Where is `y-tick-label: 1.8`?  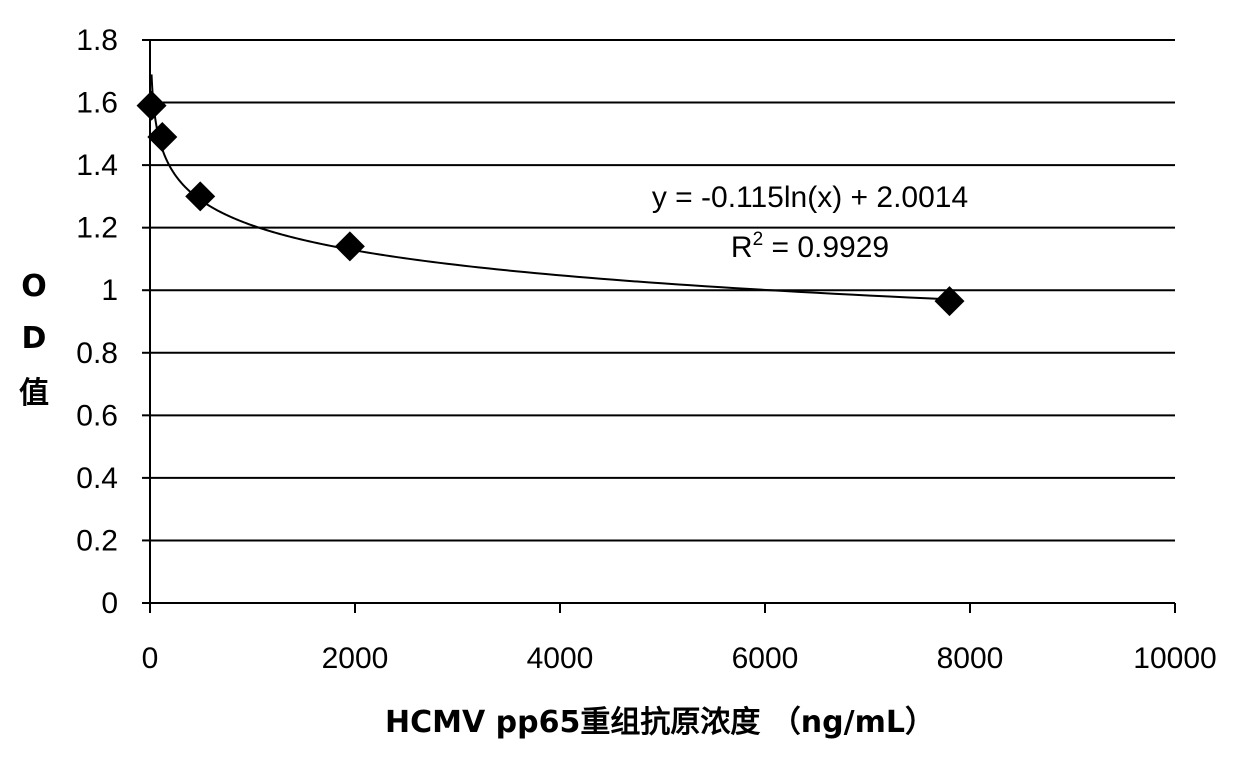 y-tick-label: 1.8 is located at coordinates (97, 40).